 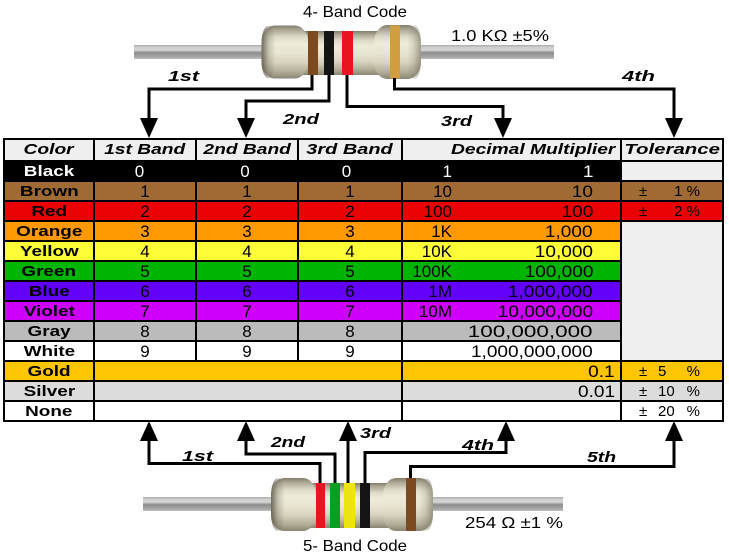 I want to click on svg-text: 1.0 KΩ ±5%, so click(x=500, y=36).